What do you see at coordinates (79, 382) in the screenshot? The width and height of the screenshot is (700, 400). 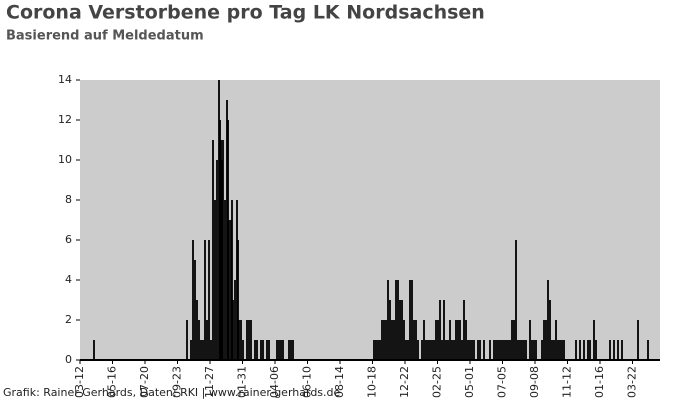 I see `x-tick-label: 03-12` at bounding box center [79, 382].